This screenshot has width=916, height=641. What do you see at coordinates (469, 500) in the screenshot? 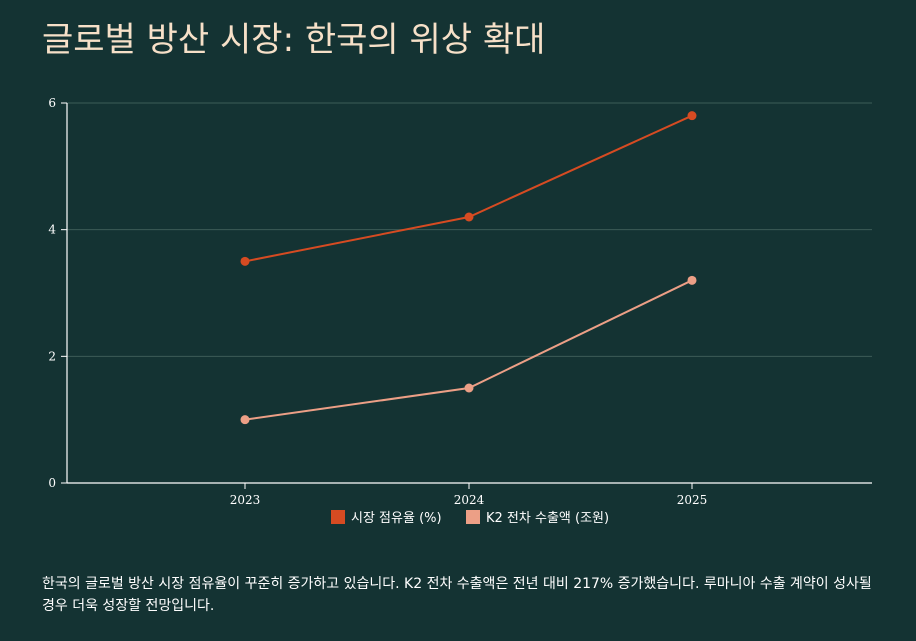
I see `x-tick-label: 2024` at bounding box center [469, 500].